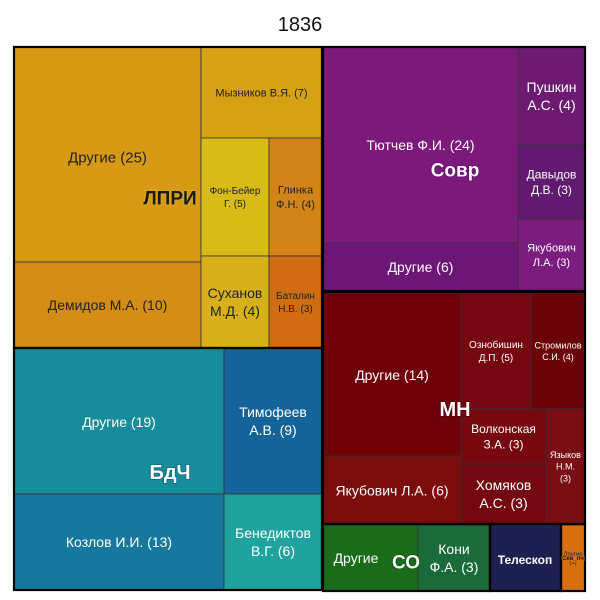  Describe the element at coordinates (356, 558) in the screenshot. I see `cell-label-со-0: Другие` at that location.